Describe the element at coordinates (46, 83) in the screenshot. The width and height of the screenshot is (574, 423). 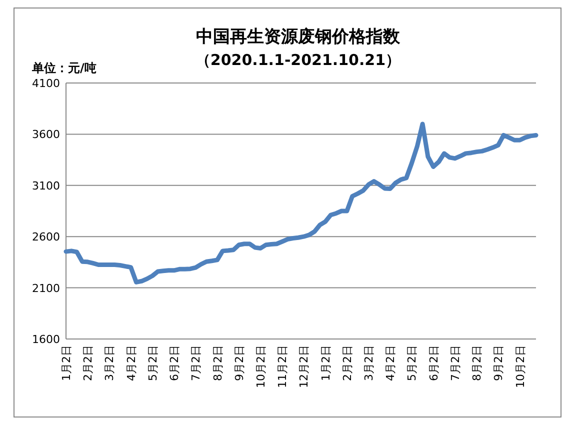
I see `y-tick-label: 4100` at that location.